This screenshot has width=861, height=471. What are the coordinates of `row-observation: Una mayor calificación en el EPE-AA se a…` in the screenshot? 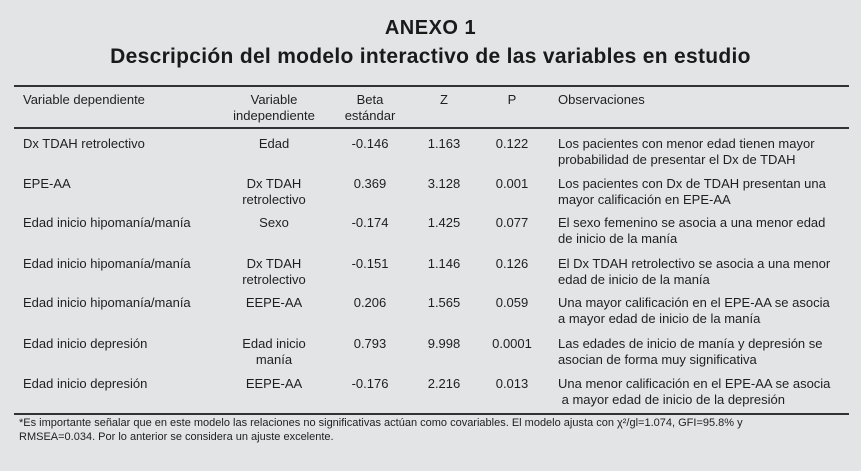 It's located at (694, 310).